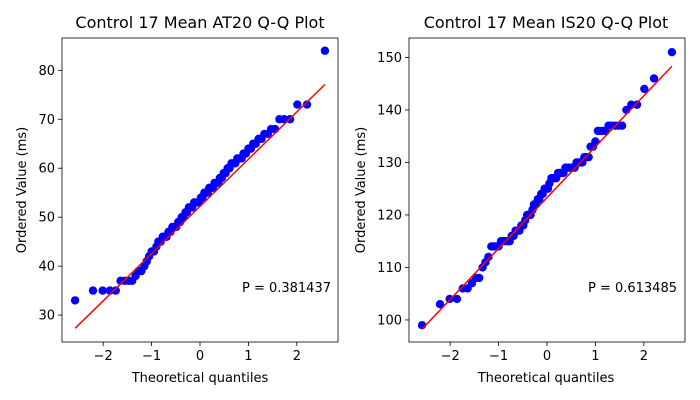  I want to click on y-tick-label: 30, so click(46, 316).